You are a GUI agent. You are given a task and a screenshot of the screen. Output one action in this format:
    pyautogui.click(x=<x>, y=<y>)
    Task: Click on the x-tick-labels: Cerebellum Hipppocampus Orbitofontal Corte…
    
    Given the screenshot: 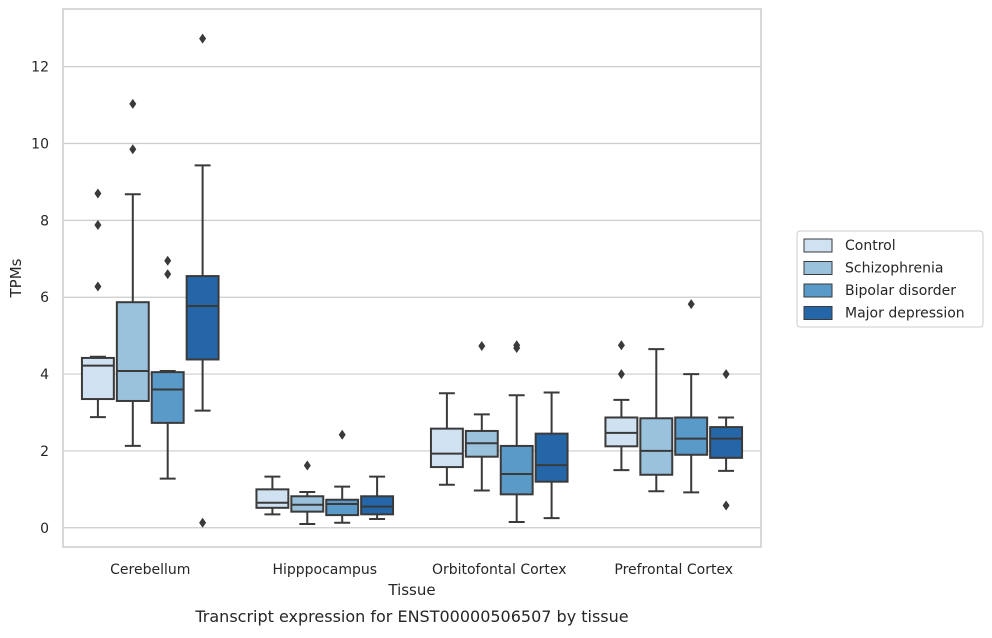 What is the action you would take?
    pyautogui.click(x=421, y=570)
    